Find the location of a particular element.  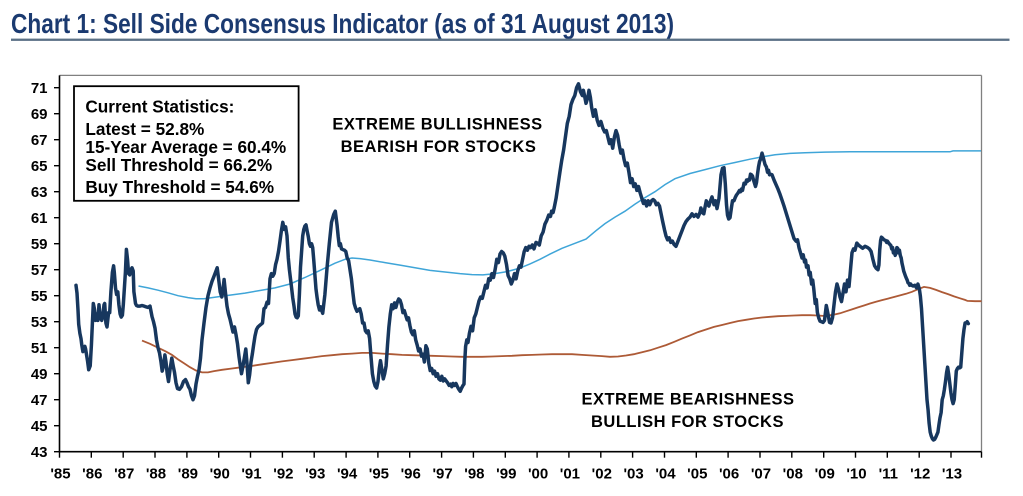

svg-text: '09 is located at coordinates (825, 474).